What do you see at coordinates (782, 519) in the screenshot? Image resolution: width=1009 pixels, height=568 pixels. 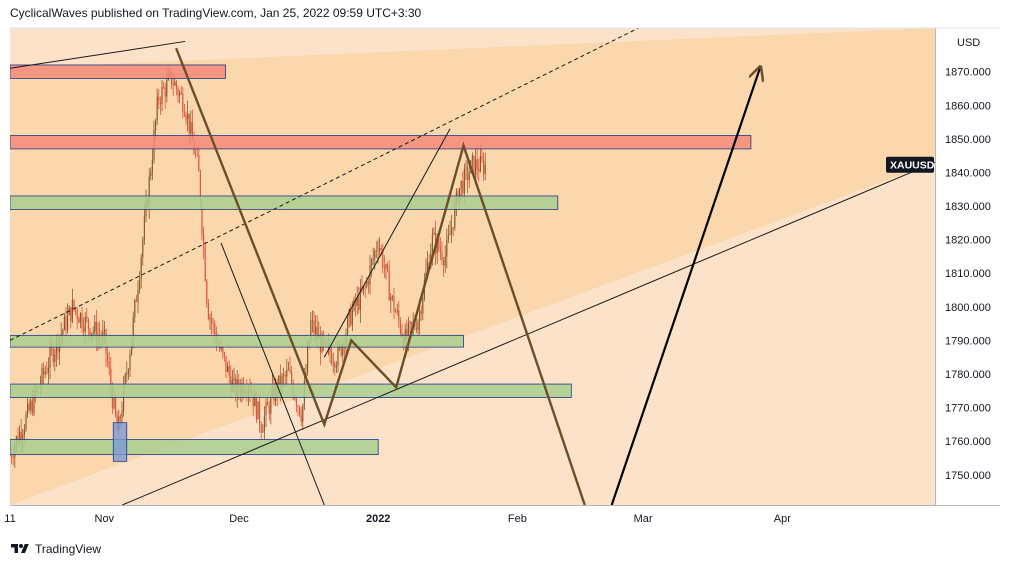 I see `time-tick-label: Apr` at bounding box center [782, 519].